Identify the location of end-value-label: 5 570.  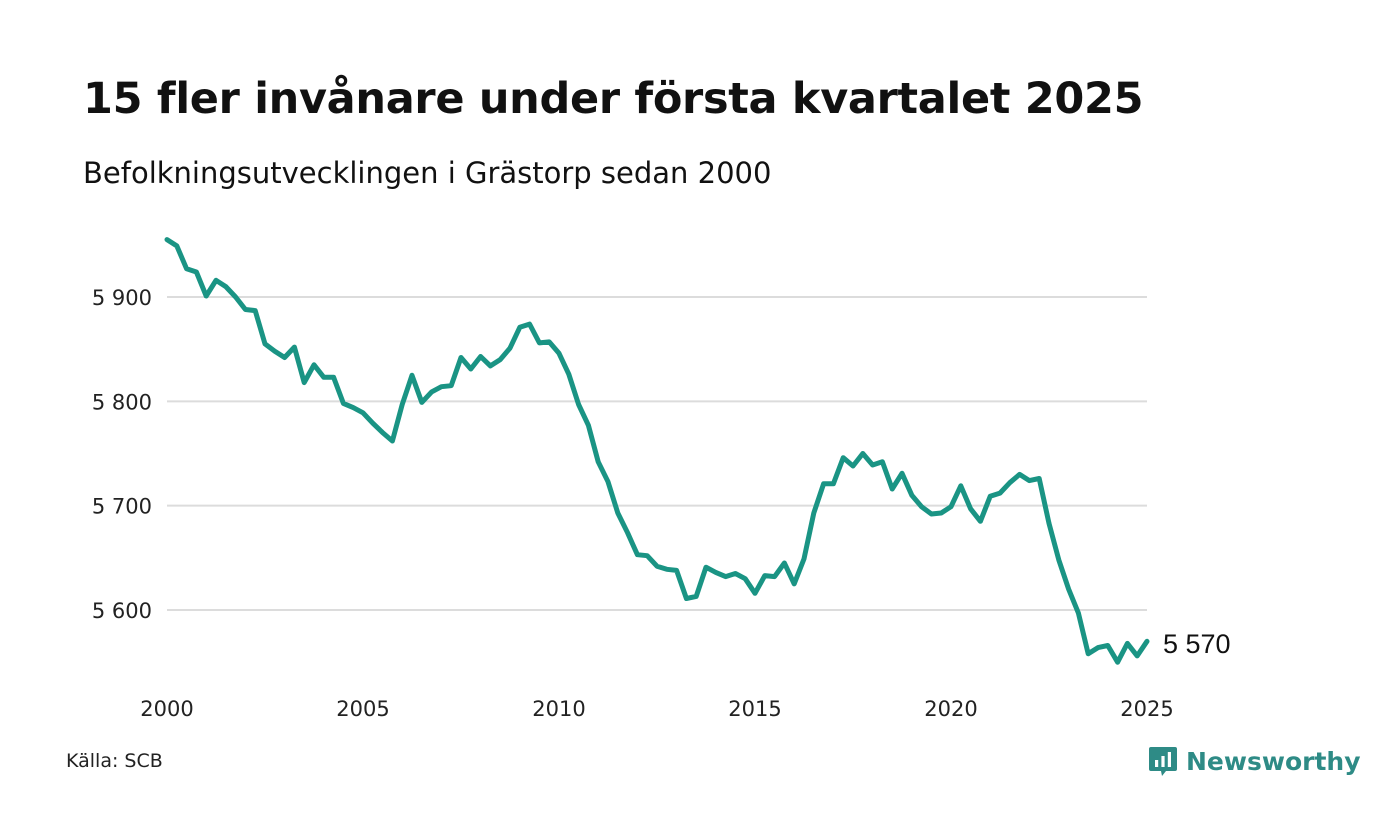
(1197, 644).